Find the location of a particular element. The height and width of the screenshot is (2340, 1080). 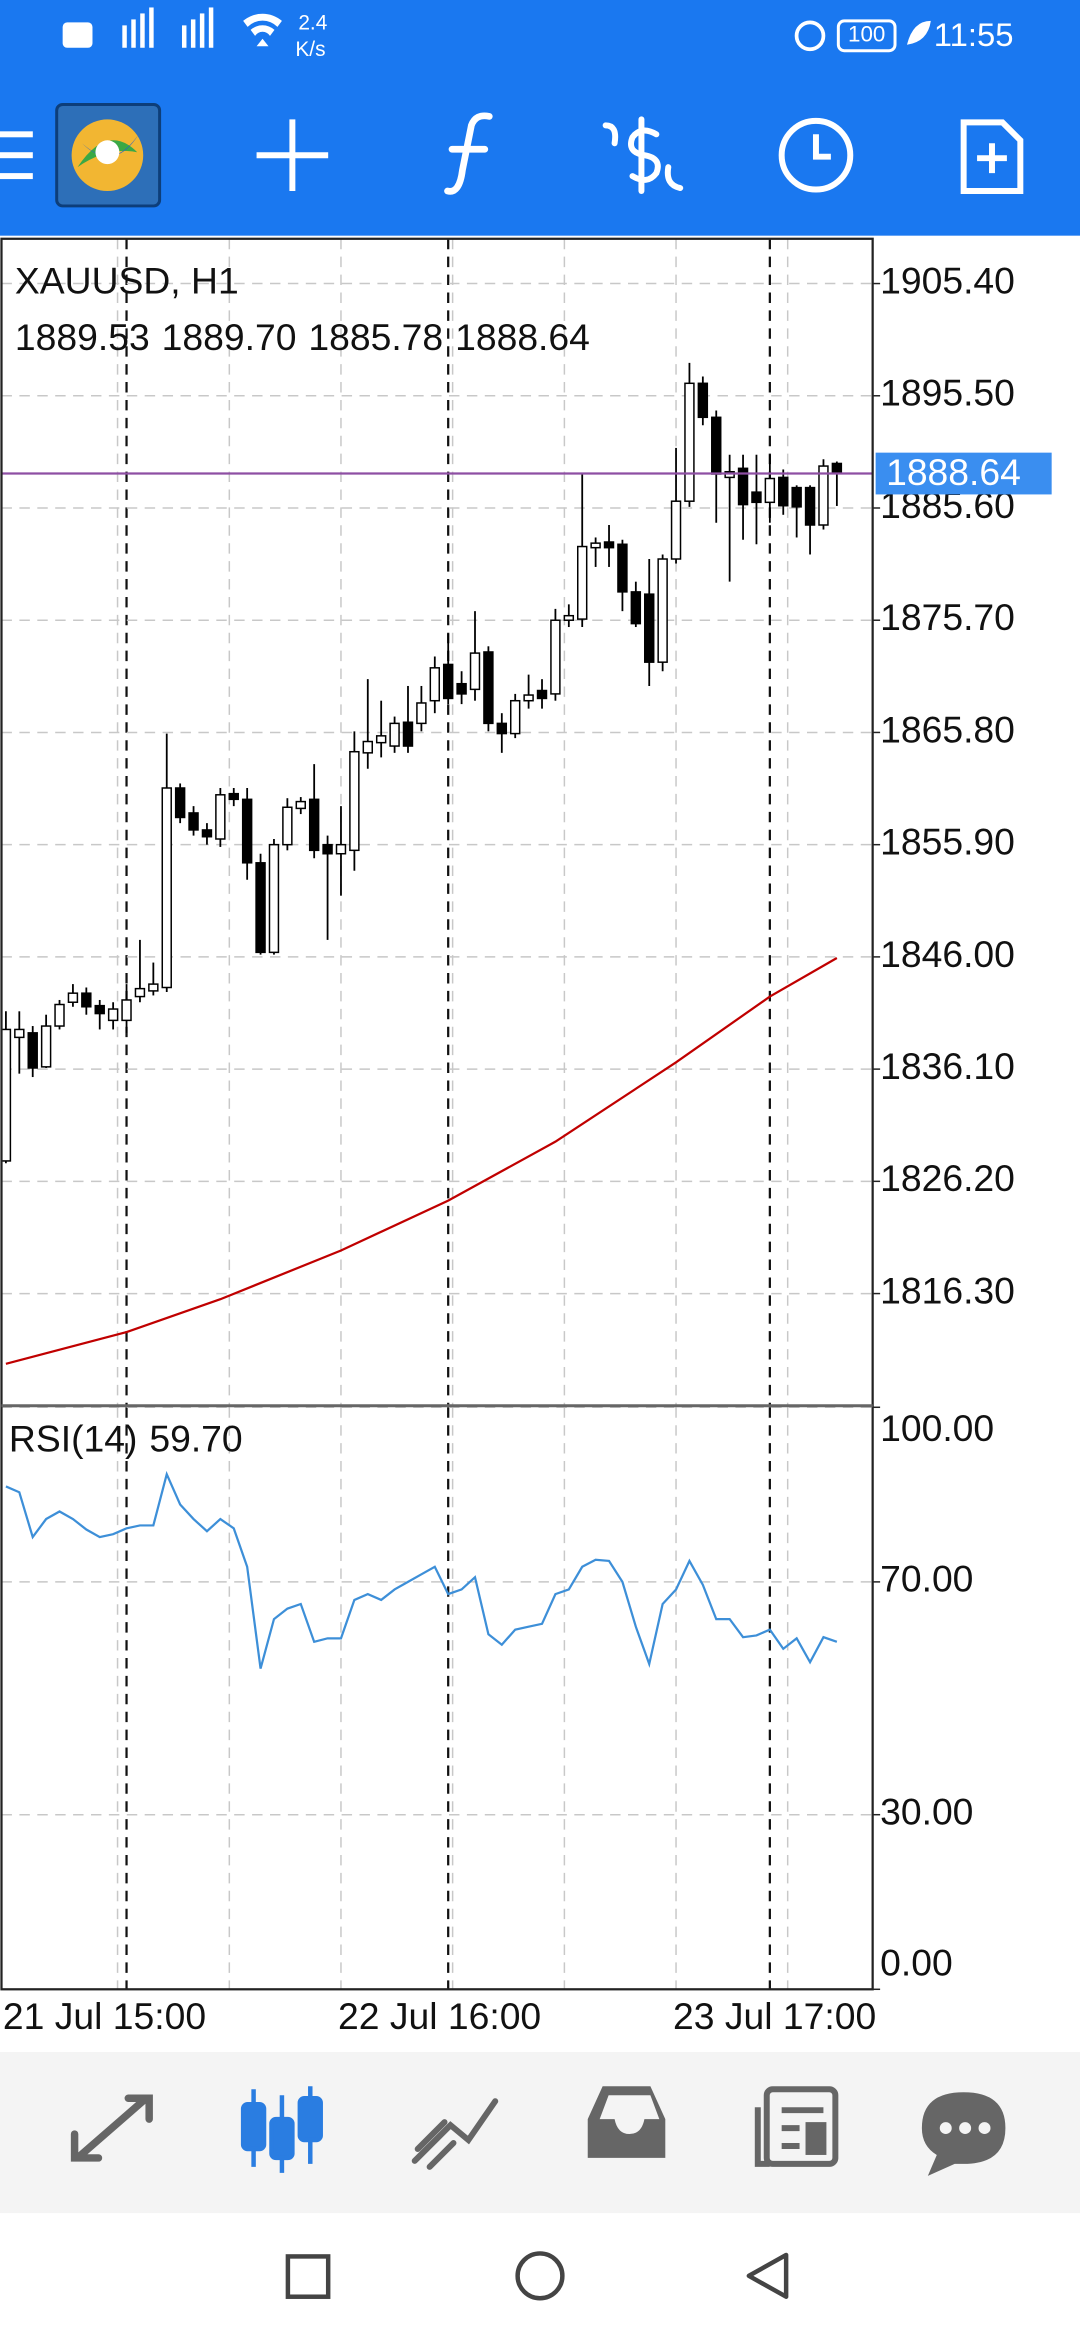

x-tick-label: 21 Jul 15:00 is located at coordinates (104, 2016).